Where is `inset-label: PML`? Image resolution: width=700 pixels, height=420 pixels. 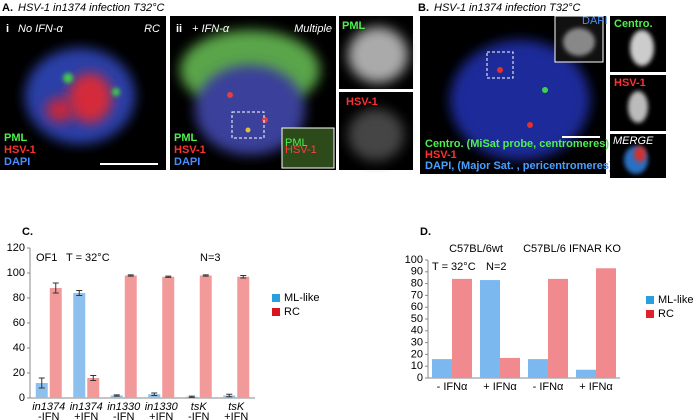
inset-label: PML is located at coordinates (296, 143).